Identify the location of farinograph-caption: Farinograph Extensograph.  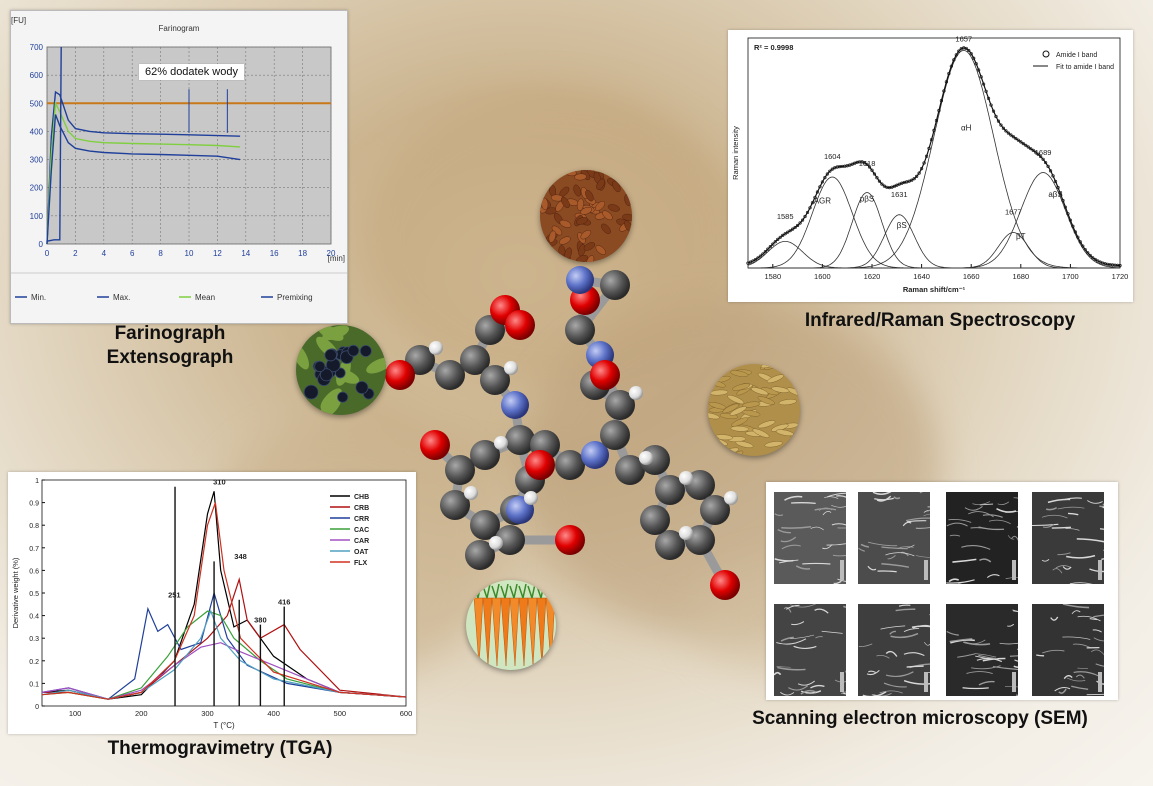
(170, 346).